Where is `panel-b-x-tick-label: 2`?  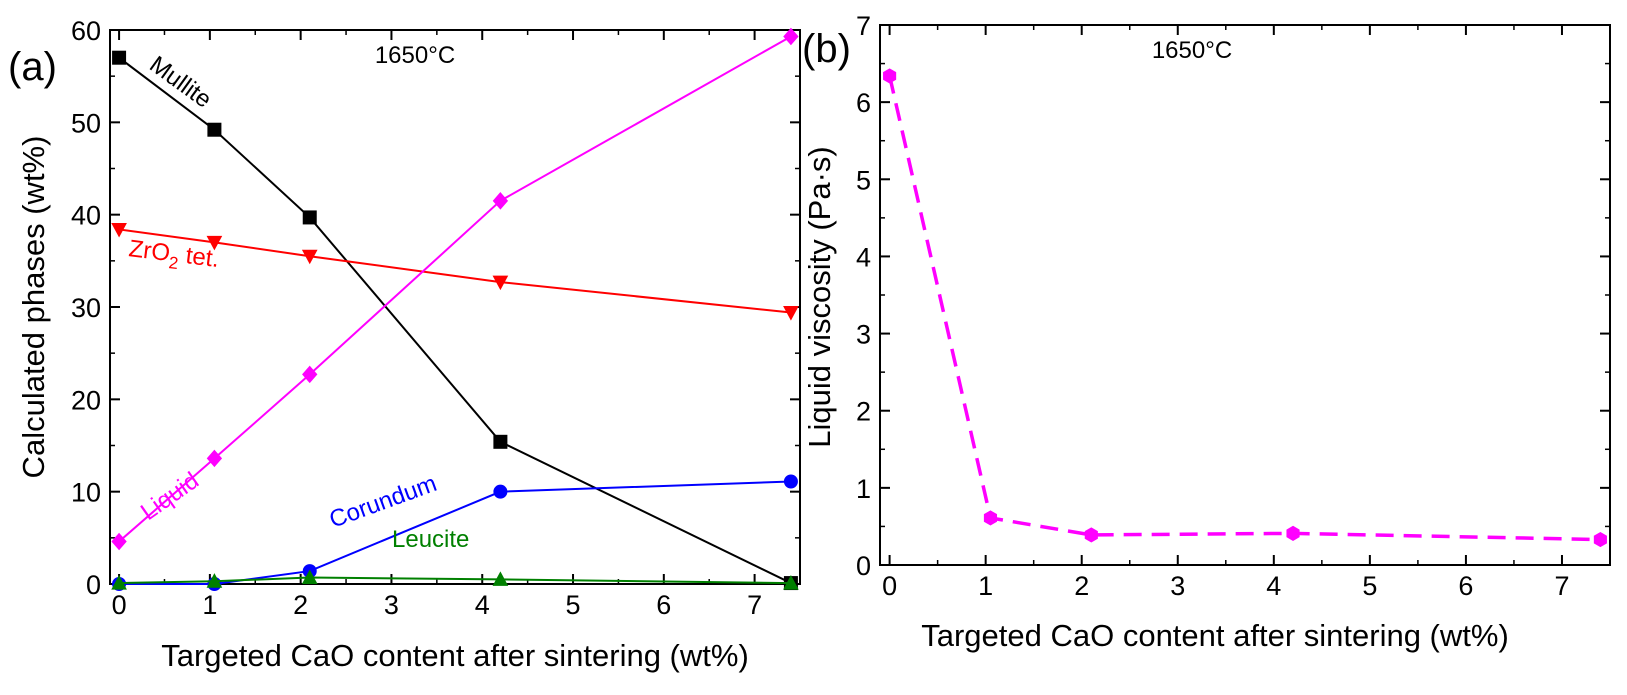 panel-b-x-tick-label: 2 is located at coordinates (1081, 586).